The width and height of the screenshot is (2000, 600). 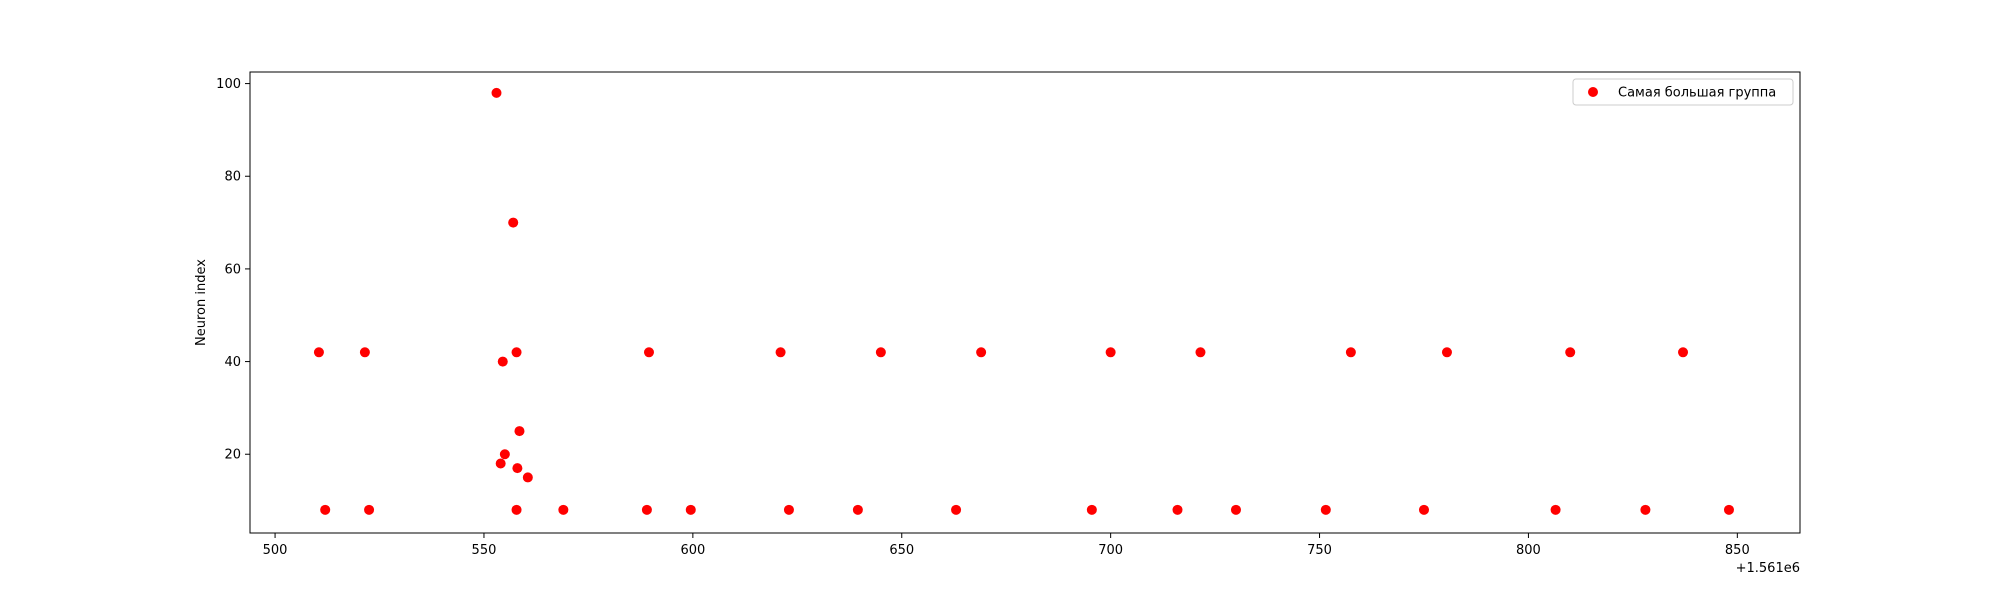 I want to click on x-tick-label: 500, so click(x=275, y=550).